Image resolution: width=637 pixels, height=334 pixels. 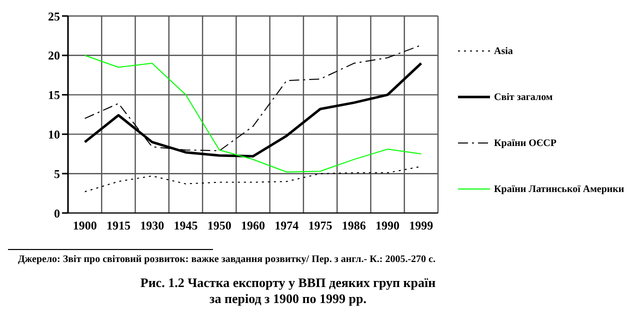 What do you see at coordinates (523, 97) in the screenshot?
I see `legend-label: Світ загалом` at bounding box center [523, 97].